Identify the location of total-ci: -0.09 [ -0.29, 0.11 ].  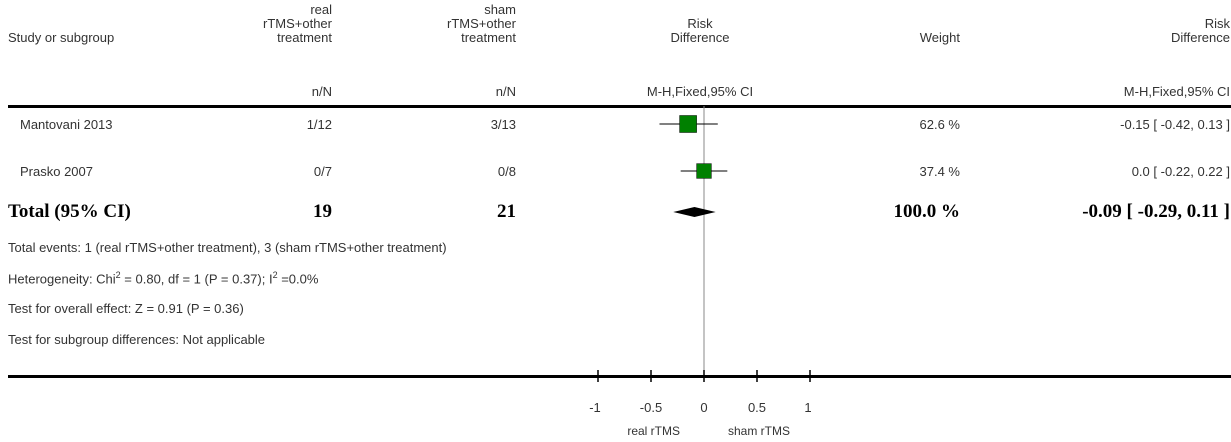
(1156, 211).